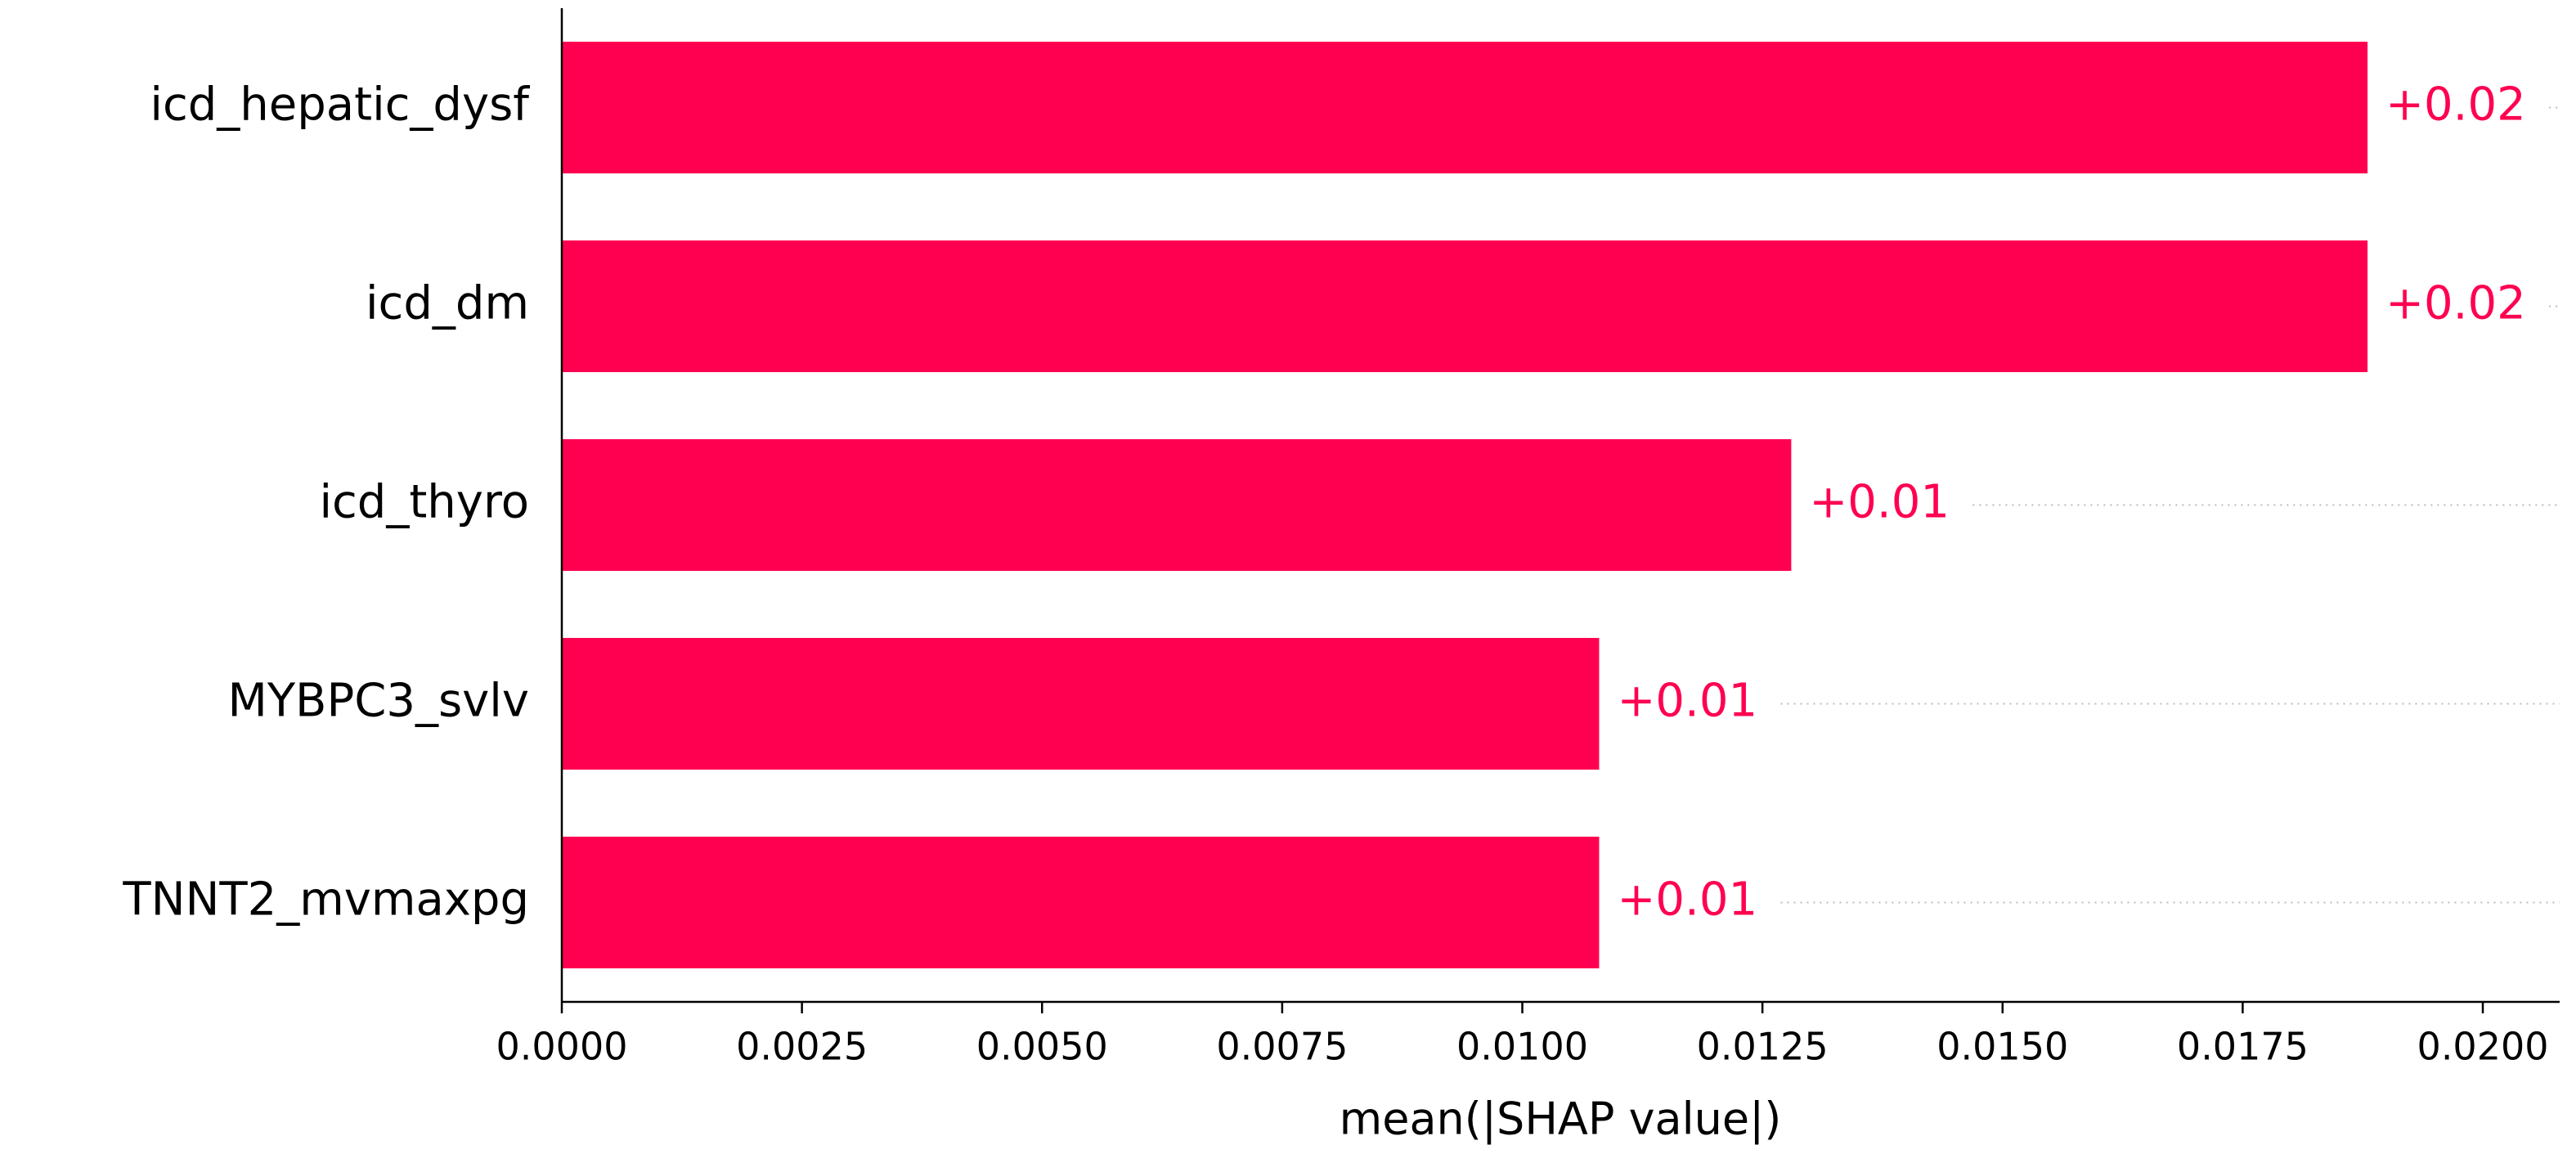 The image size is (2576, 1163). Describe the element at coordinates (2002, 1047) in the screenshot. I see `x-tick-label: 0.0150` at that location.